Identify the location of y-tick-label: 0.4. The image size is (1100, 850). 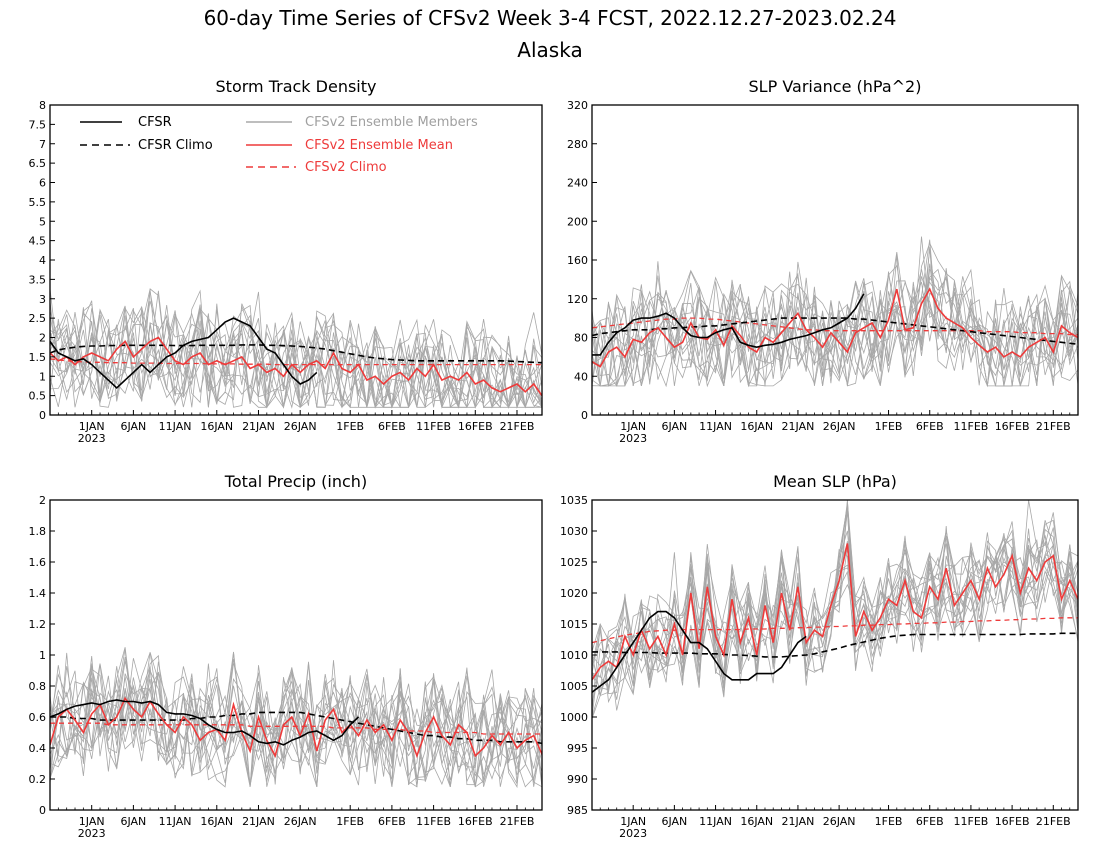
(38, 748).